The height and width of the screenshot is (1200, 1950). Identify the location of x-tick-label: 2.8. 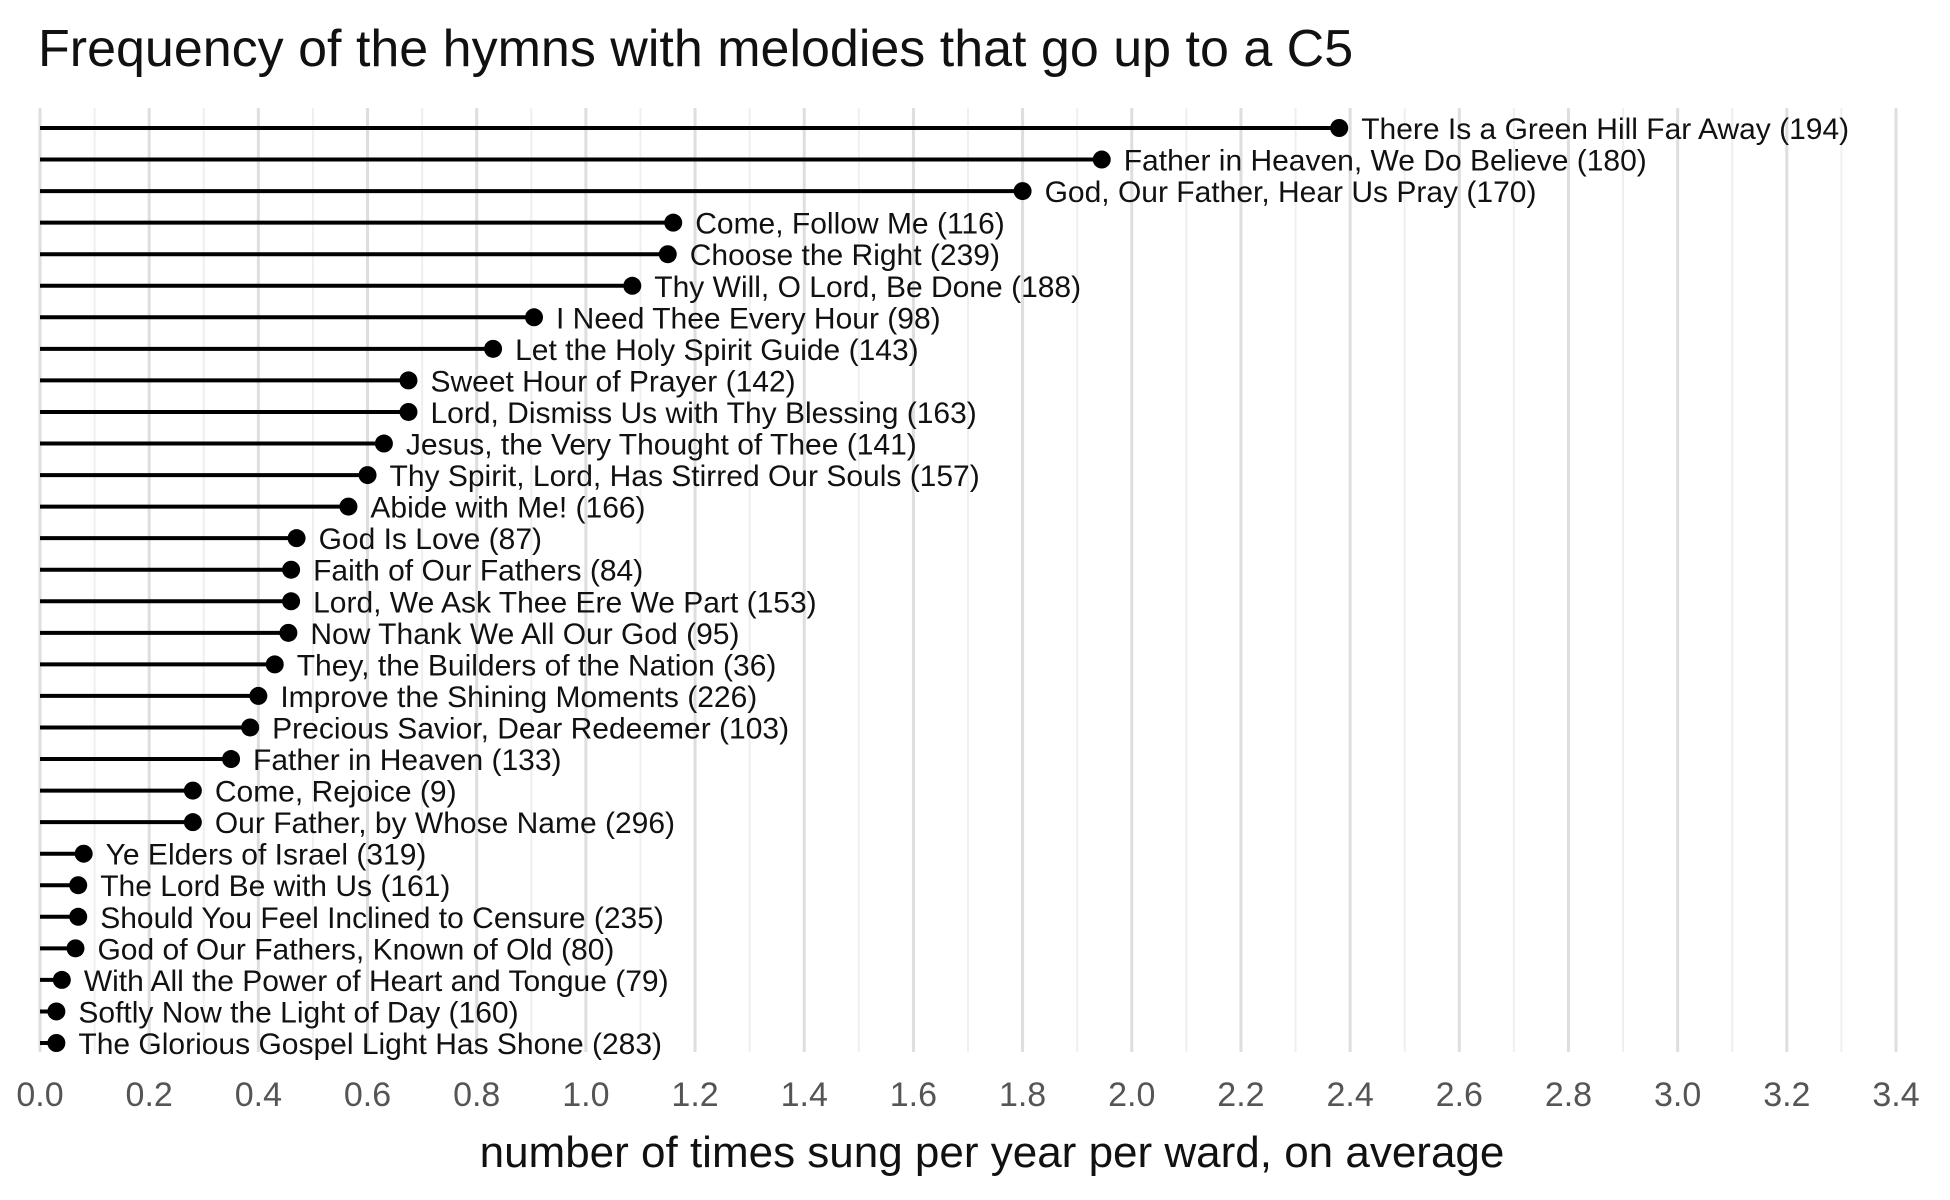
(1568, 1095).